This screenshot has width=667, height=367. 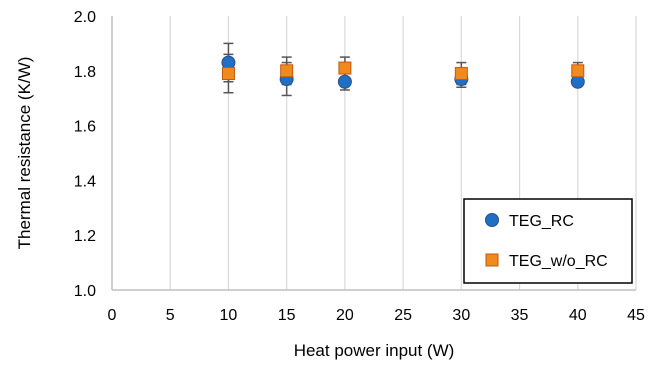 What do you see at coordinates (578, 315) in the screenshot?
I see `x-tick-label: 40` at bounding box center [578, 315].